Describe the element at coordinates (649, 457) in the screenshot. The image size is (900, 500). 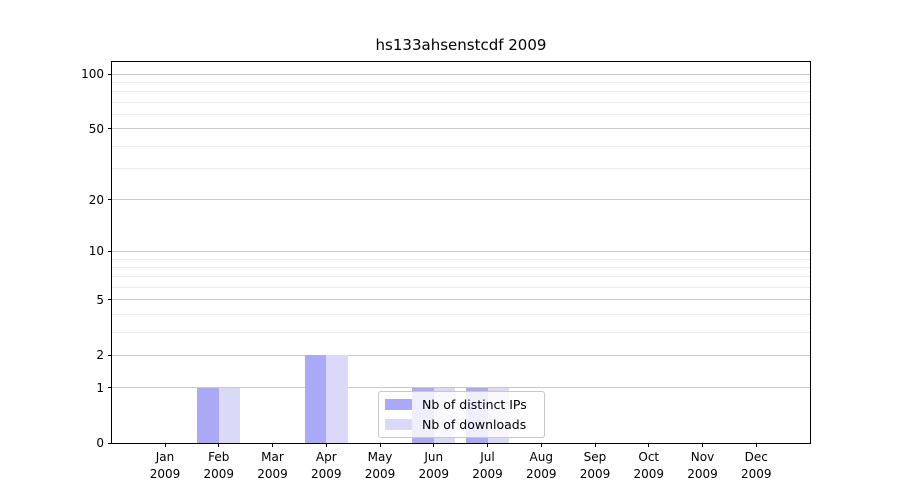
I see `x-tick-month: Oct` at that location.